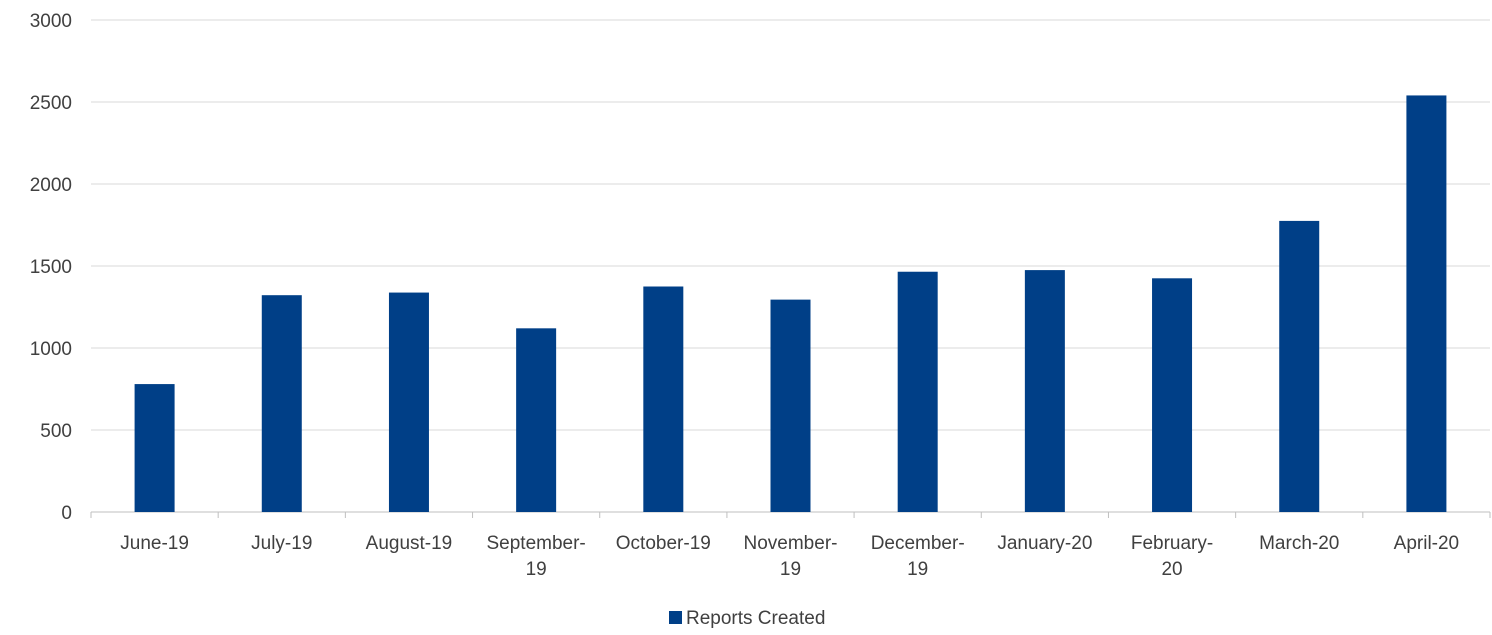 This screenshot has height=635, width=1492. What do you see at coordinates (535, 543) in the screenshot?
I see `x-tick-label: September-` at bounding box center [535, 543].